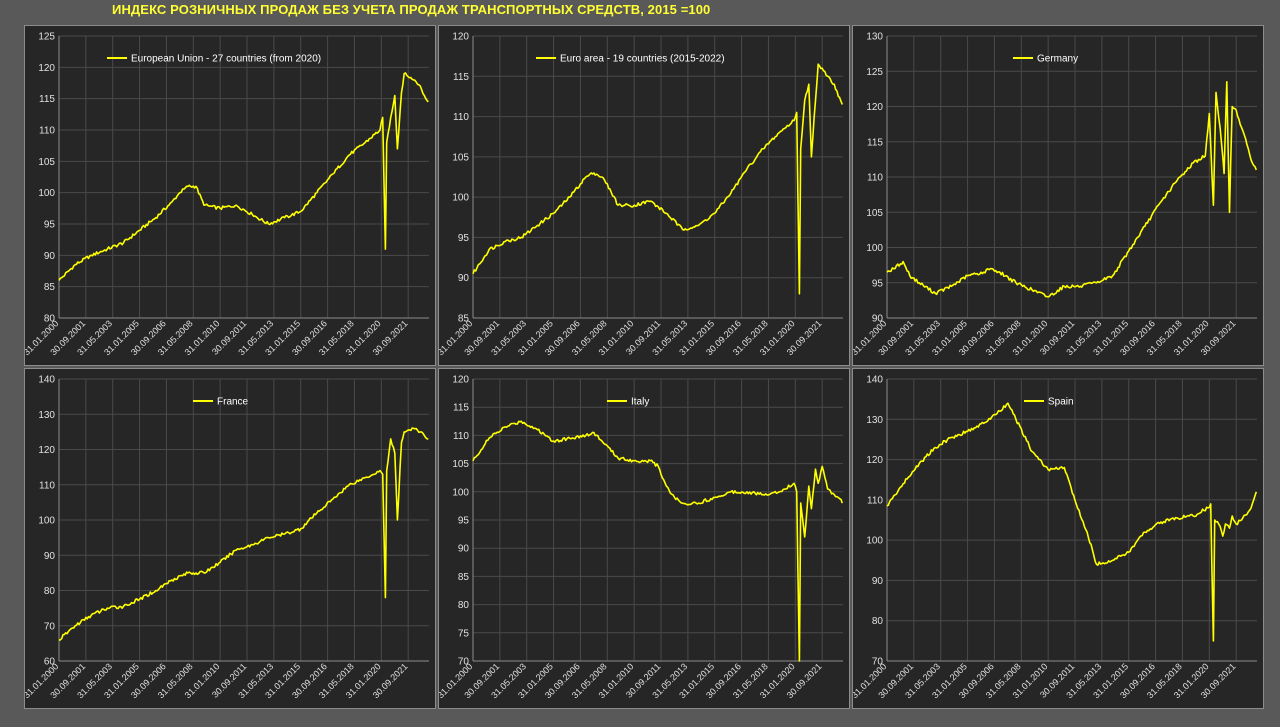  What do you see at coordinates (464, 633) in the screenshot?
I see `y-tick-label: 75` at bounding box center [464, 633].